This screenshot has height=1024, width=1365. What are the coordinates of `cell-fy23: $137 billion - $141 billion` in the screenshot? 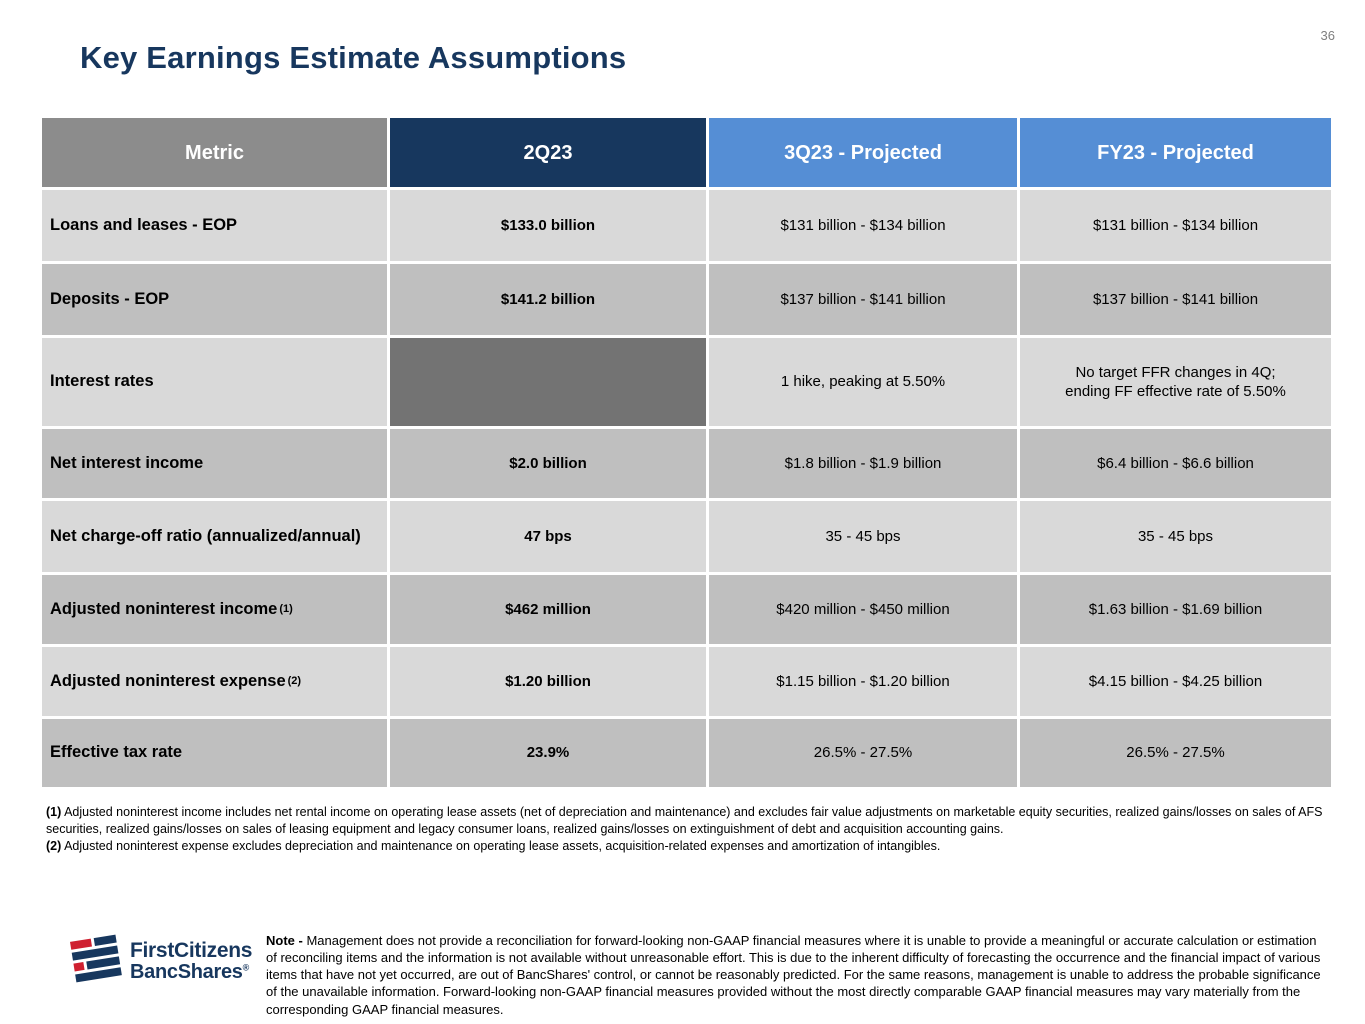 It's located at (1175, 299).